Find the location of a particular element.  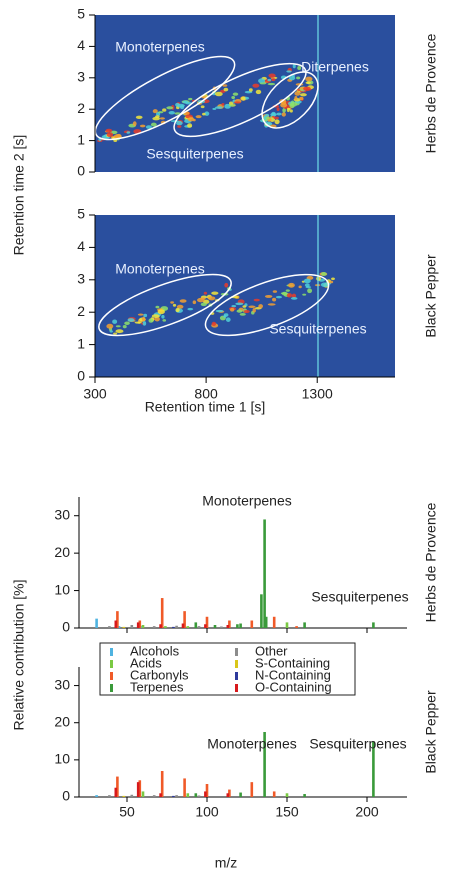

legend-box is located at coordinates (227, 669).